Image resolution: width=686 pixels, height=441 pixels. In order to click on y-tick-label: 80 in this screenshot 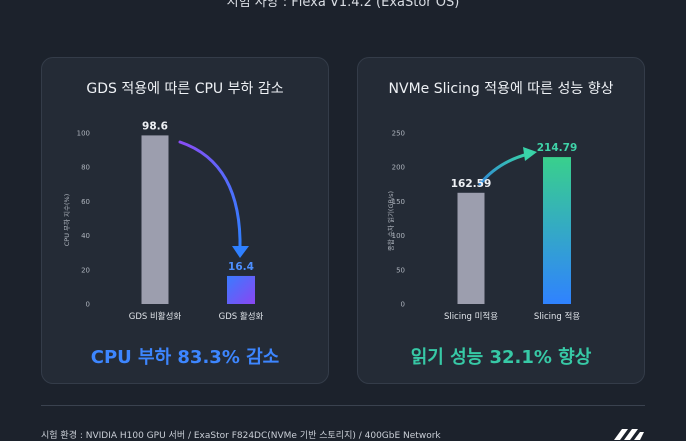, I will do `click(85, 168)`.